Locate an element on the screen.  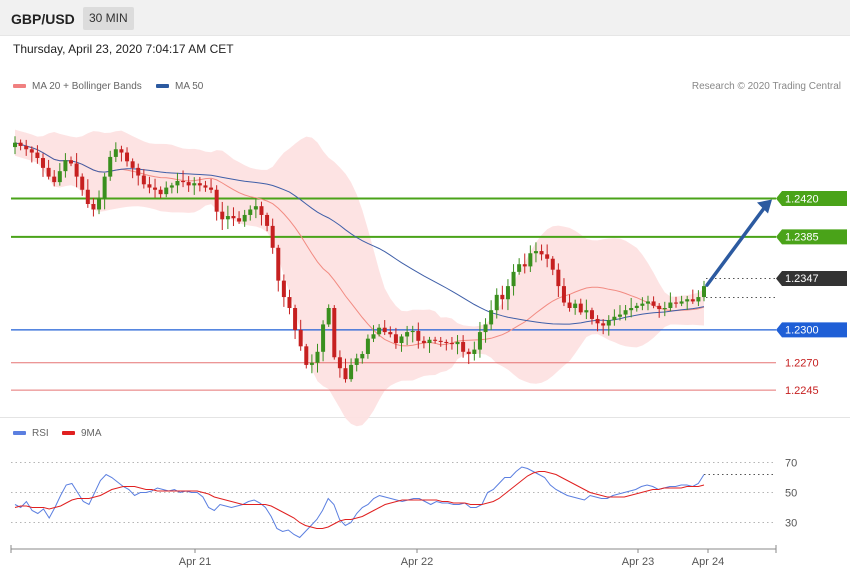
panel-separator is located at coordinates (425, 417).